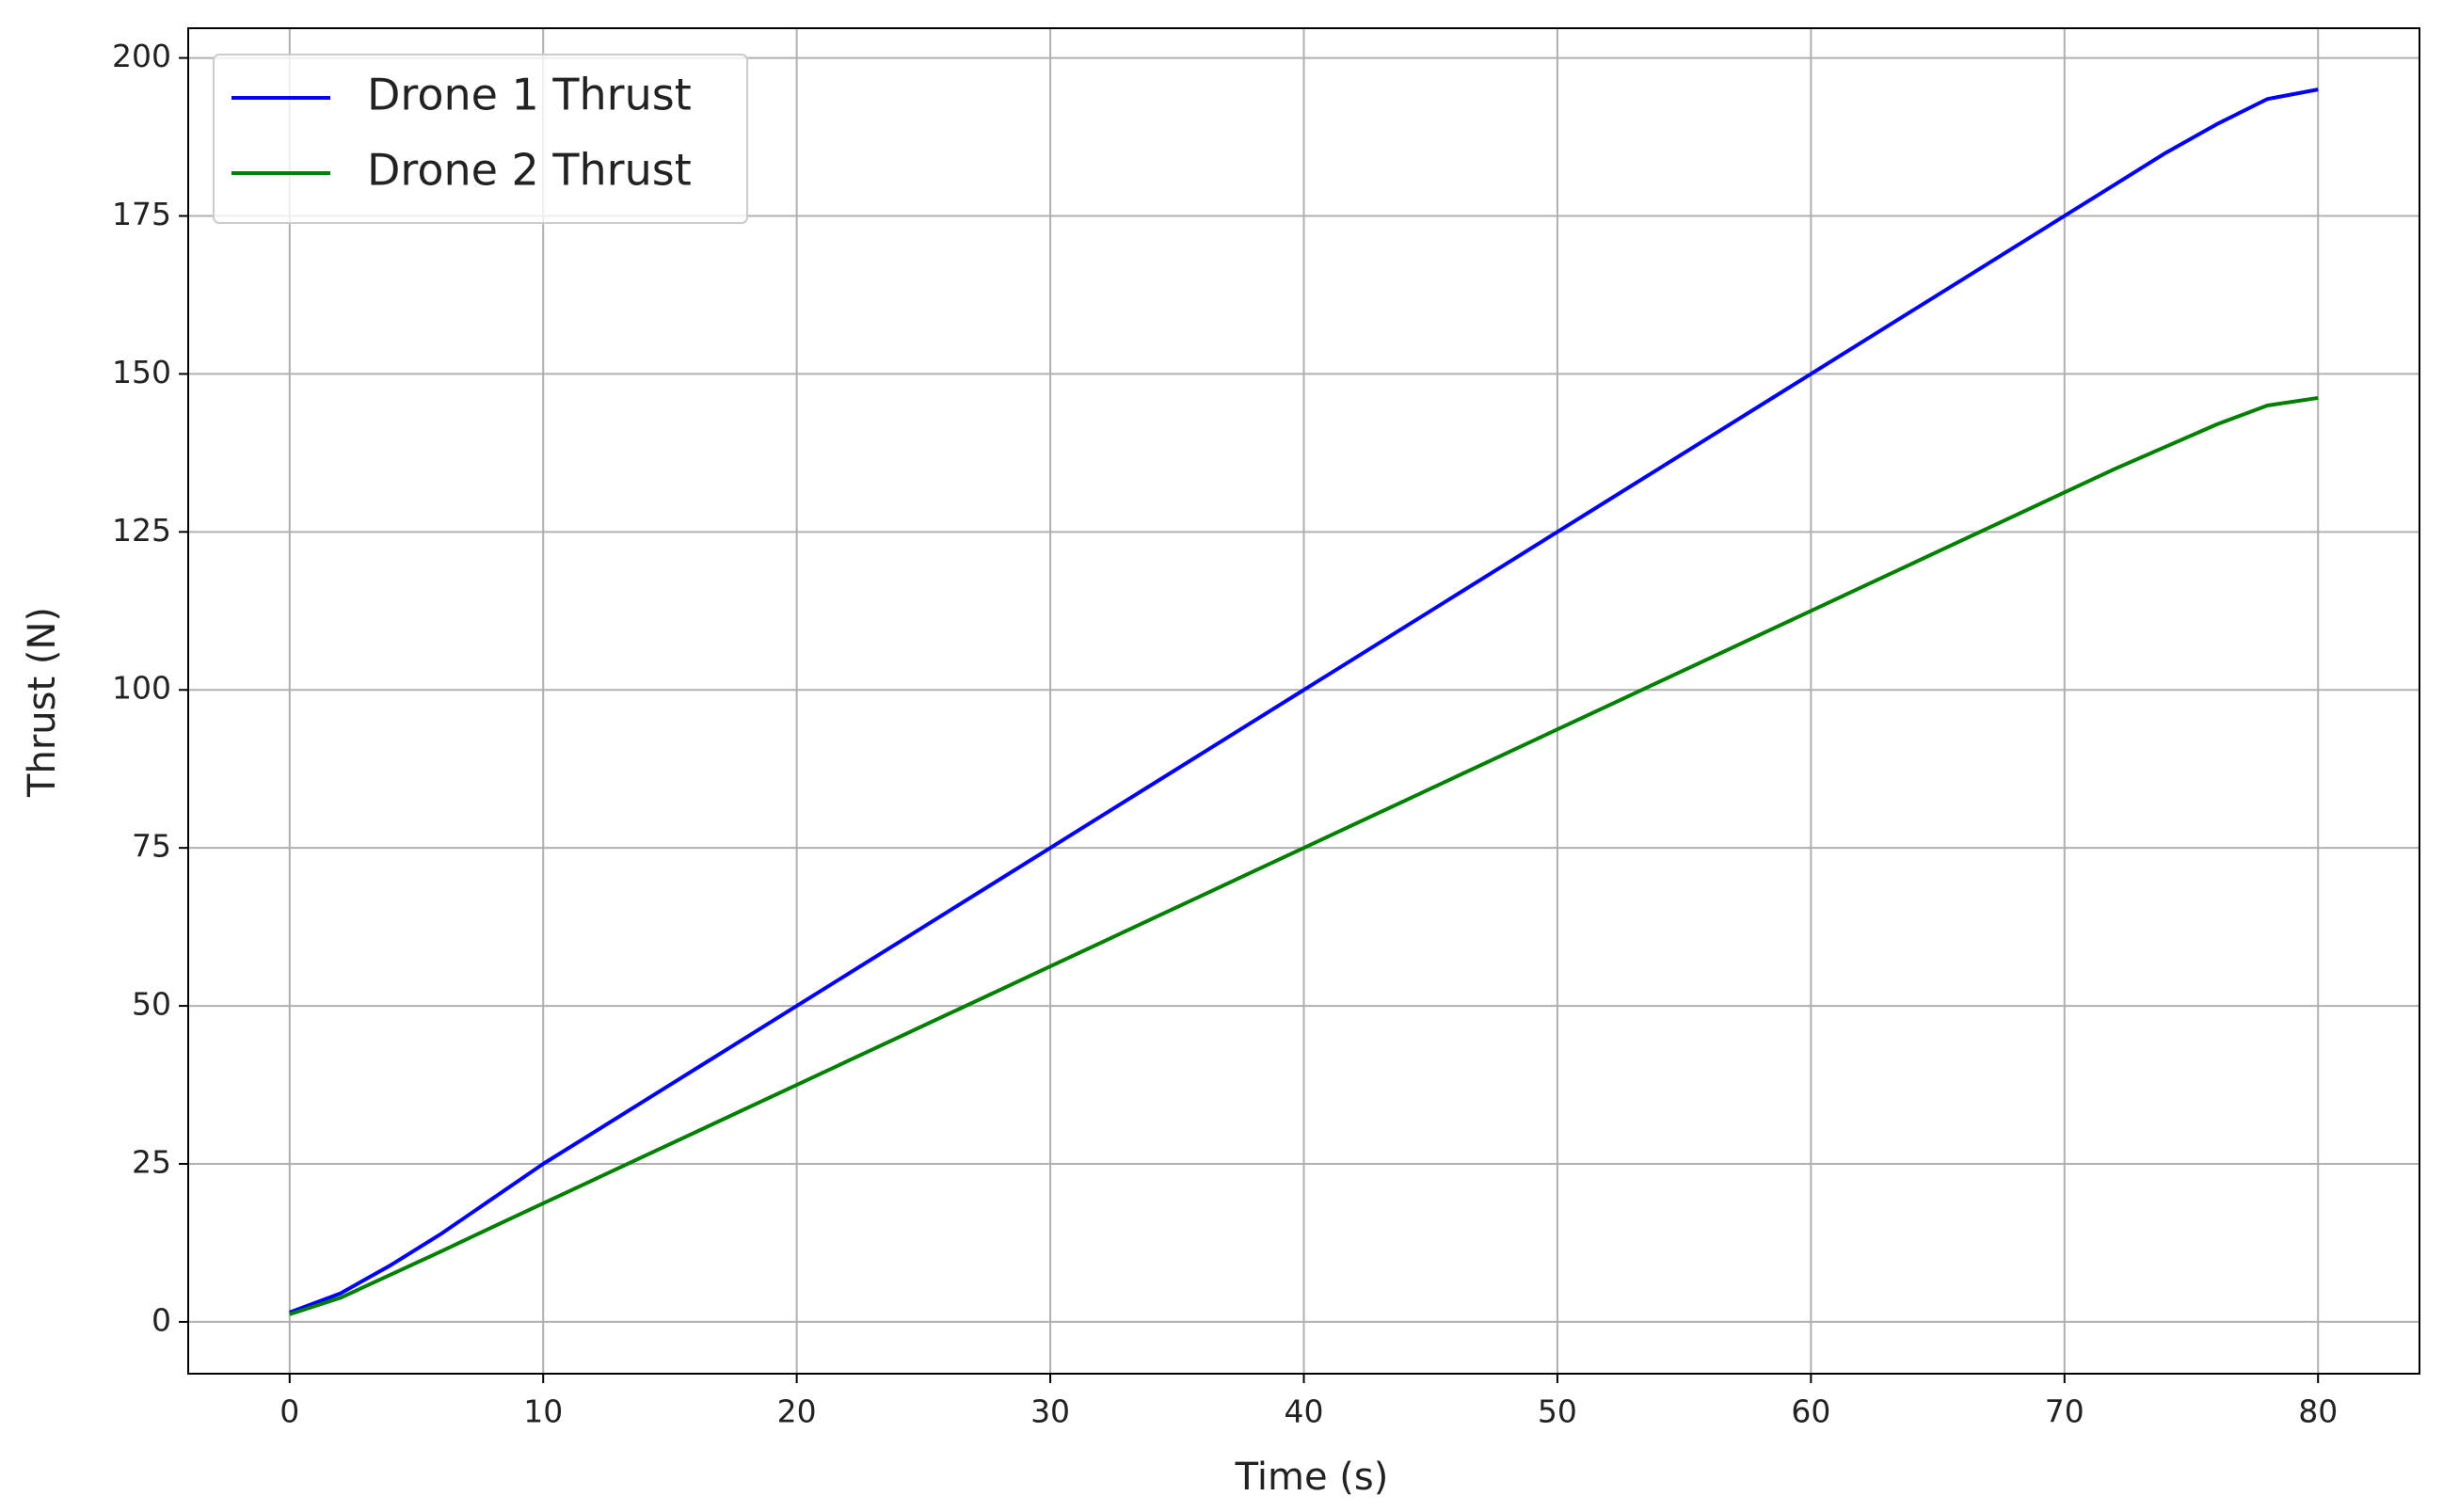 This screenshot has width=2459, height=1512. Describe the element at coordinates (141, 372) in the screenshot. I see `y-tick-label: 150` at that location.